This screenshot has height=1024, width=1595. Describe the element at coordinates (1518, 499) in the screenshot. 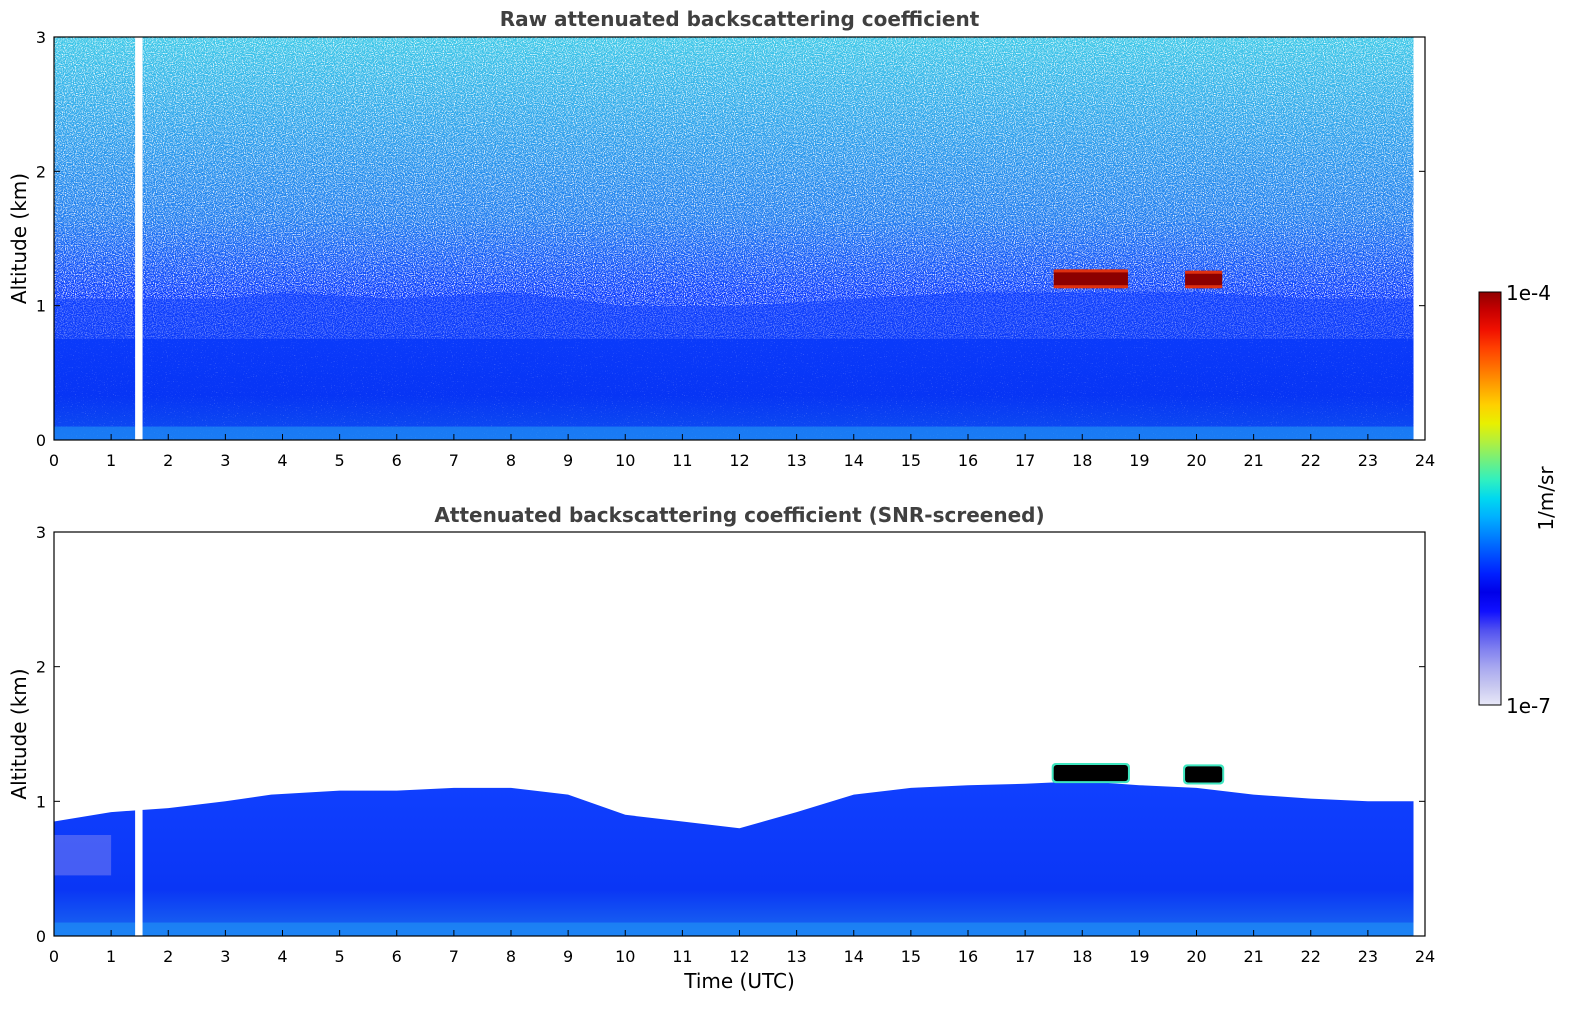

I see `colorbar: 1e-4 1e-7 1/m/sr` at that location.